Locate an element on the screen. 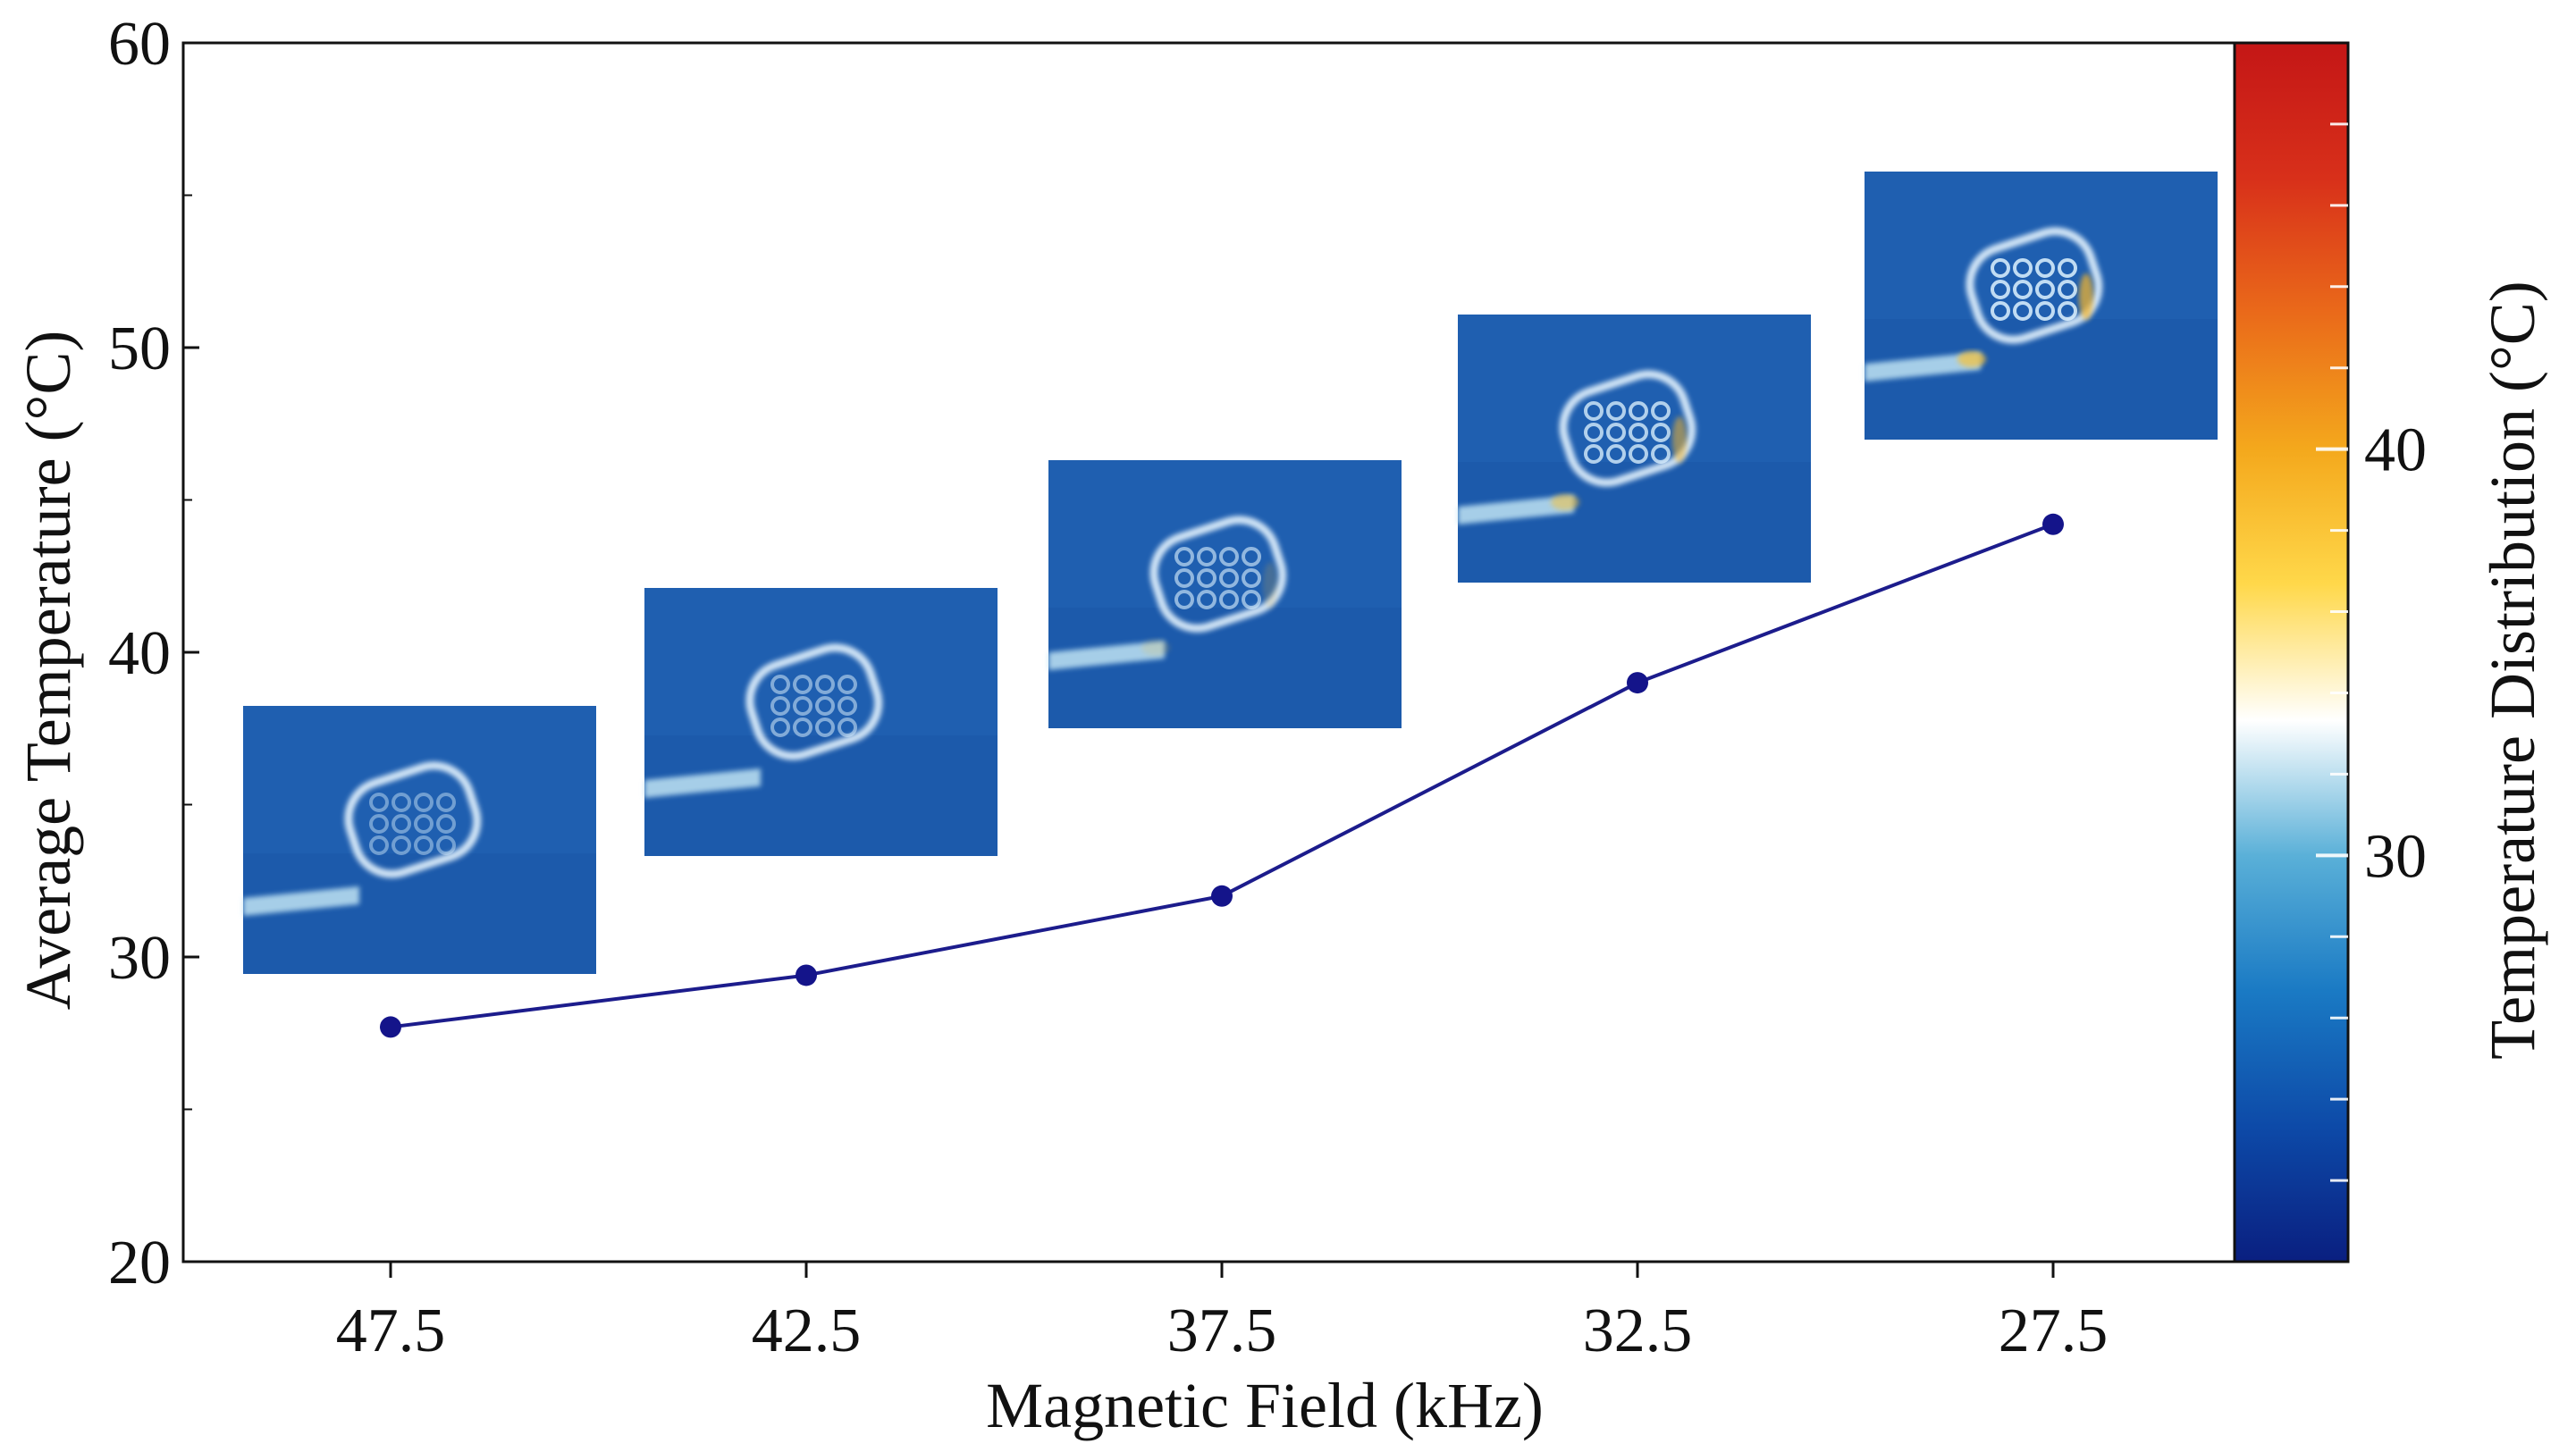  x-tick-label: 32.5 is located at coordinates (1638, 1331).